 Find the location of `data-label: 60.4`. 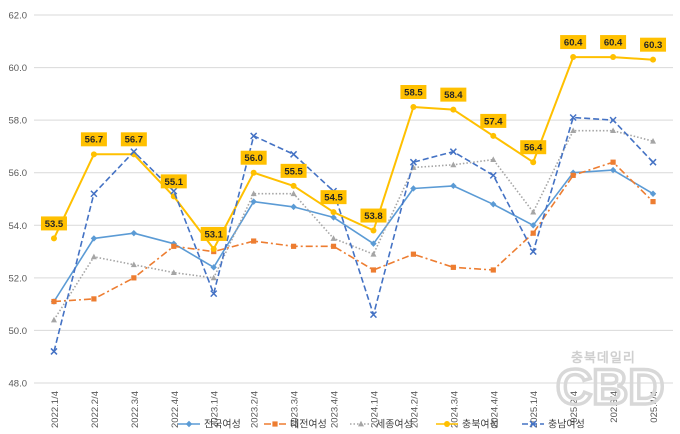

data-label: 60.4 is located at coordinates (613, 42).